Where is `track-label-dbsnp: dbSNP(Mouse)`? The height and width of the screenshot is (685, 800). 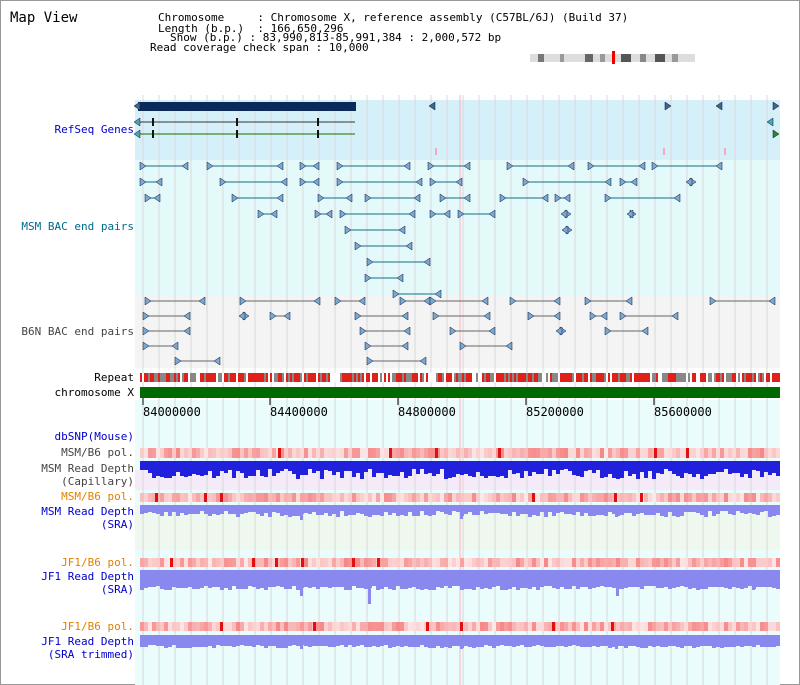
track-label-dbsnp: dbSNP(Mouse) is located at coordinates (94, 436).